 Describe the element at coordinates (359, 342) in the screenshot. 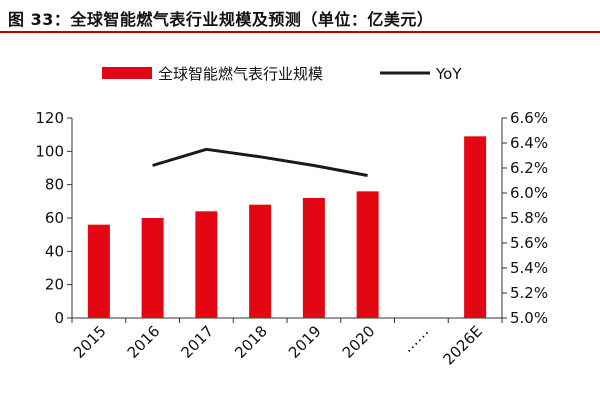

I see `x-tick-label-5: 2020` at that location.